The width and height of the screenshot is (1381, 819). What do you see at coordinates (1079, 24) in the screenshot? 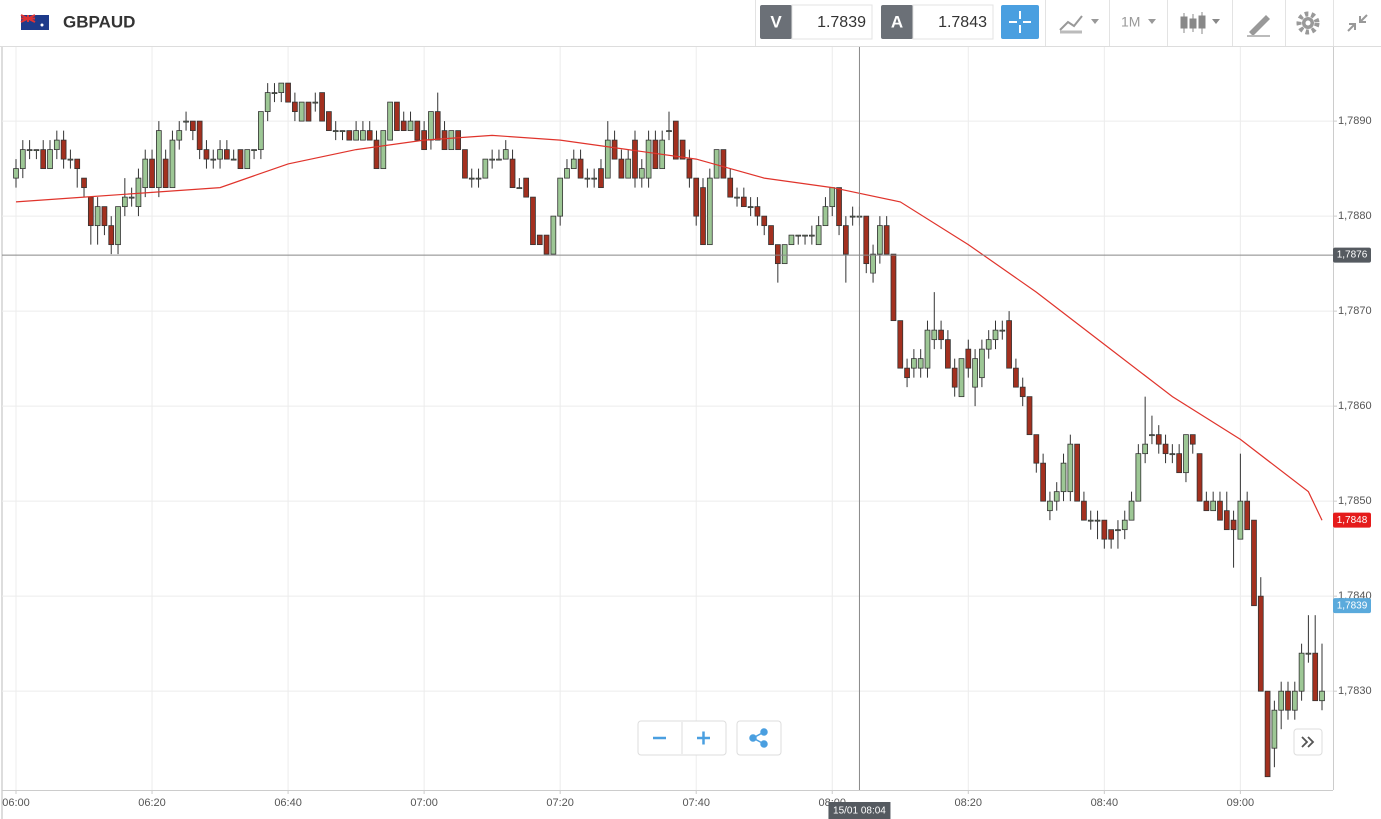
I see `chart-type-button` at bounding box center [1079, 24].